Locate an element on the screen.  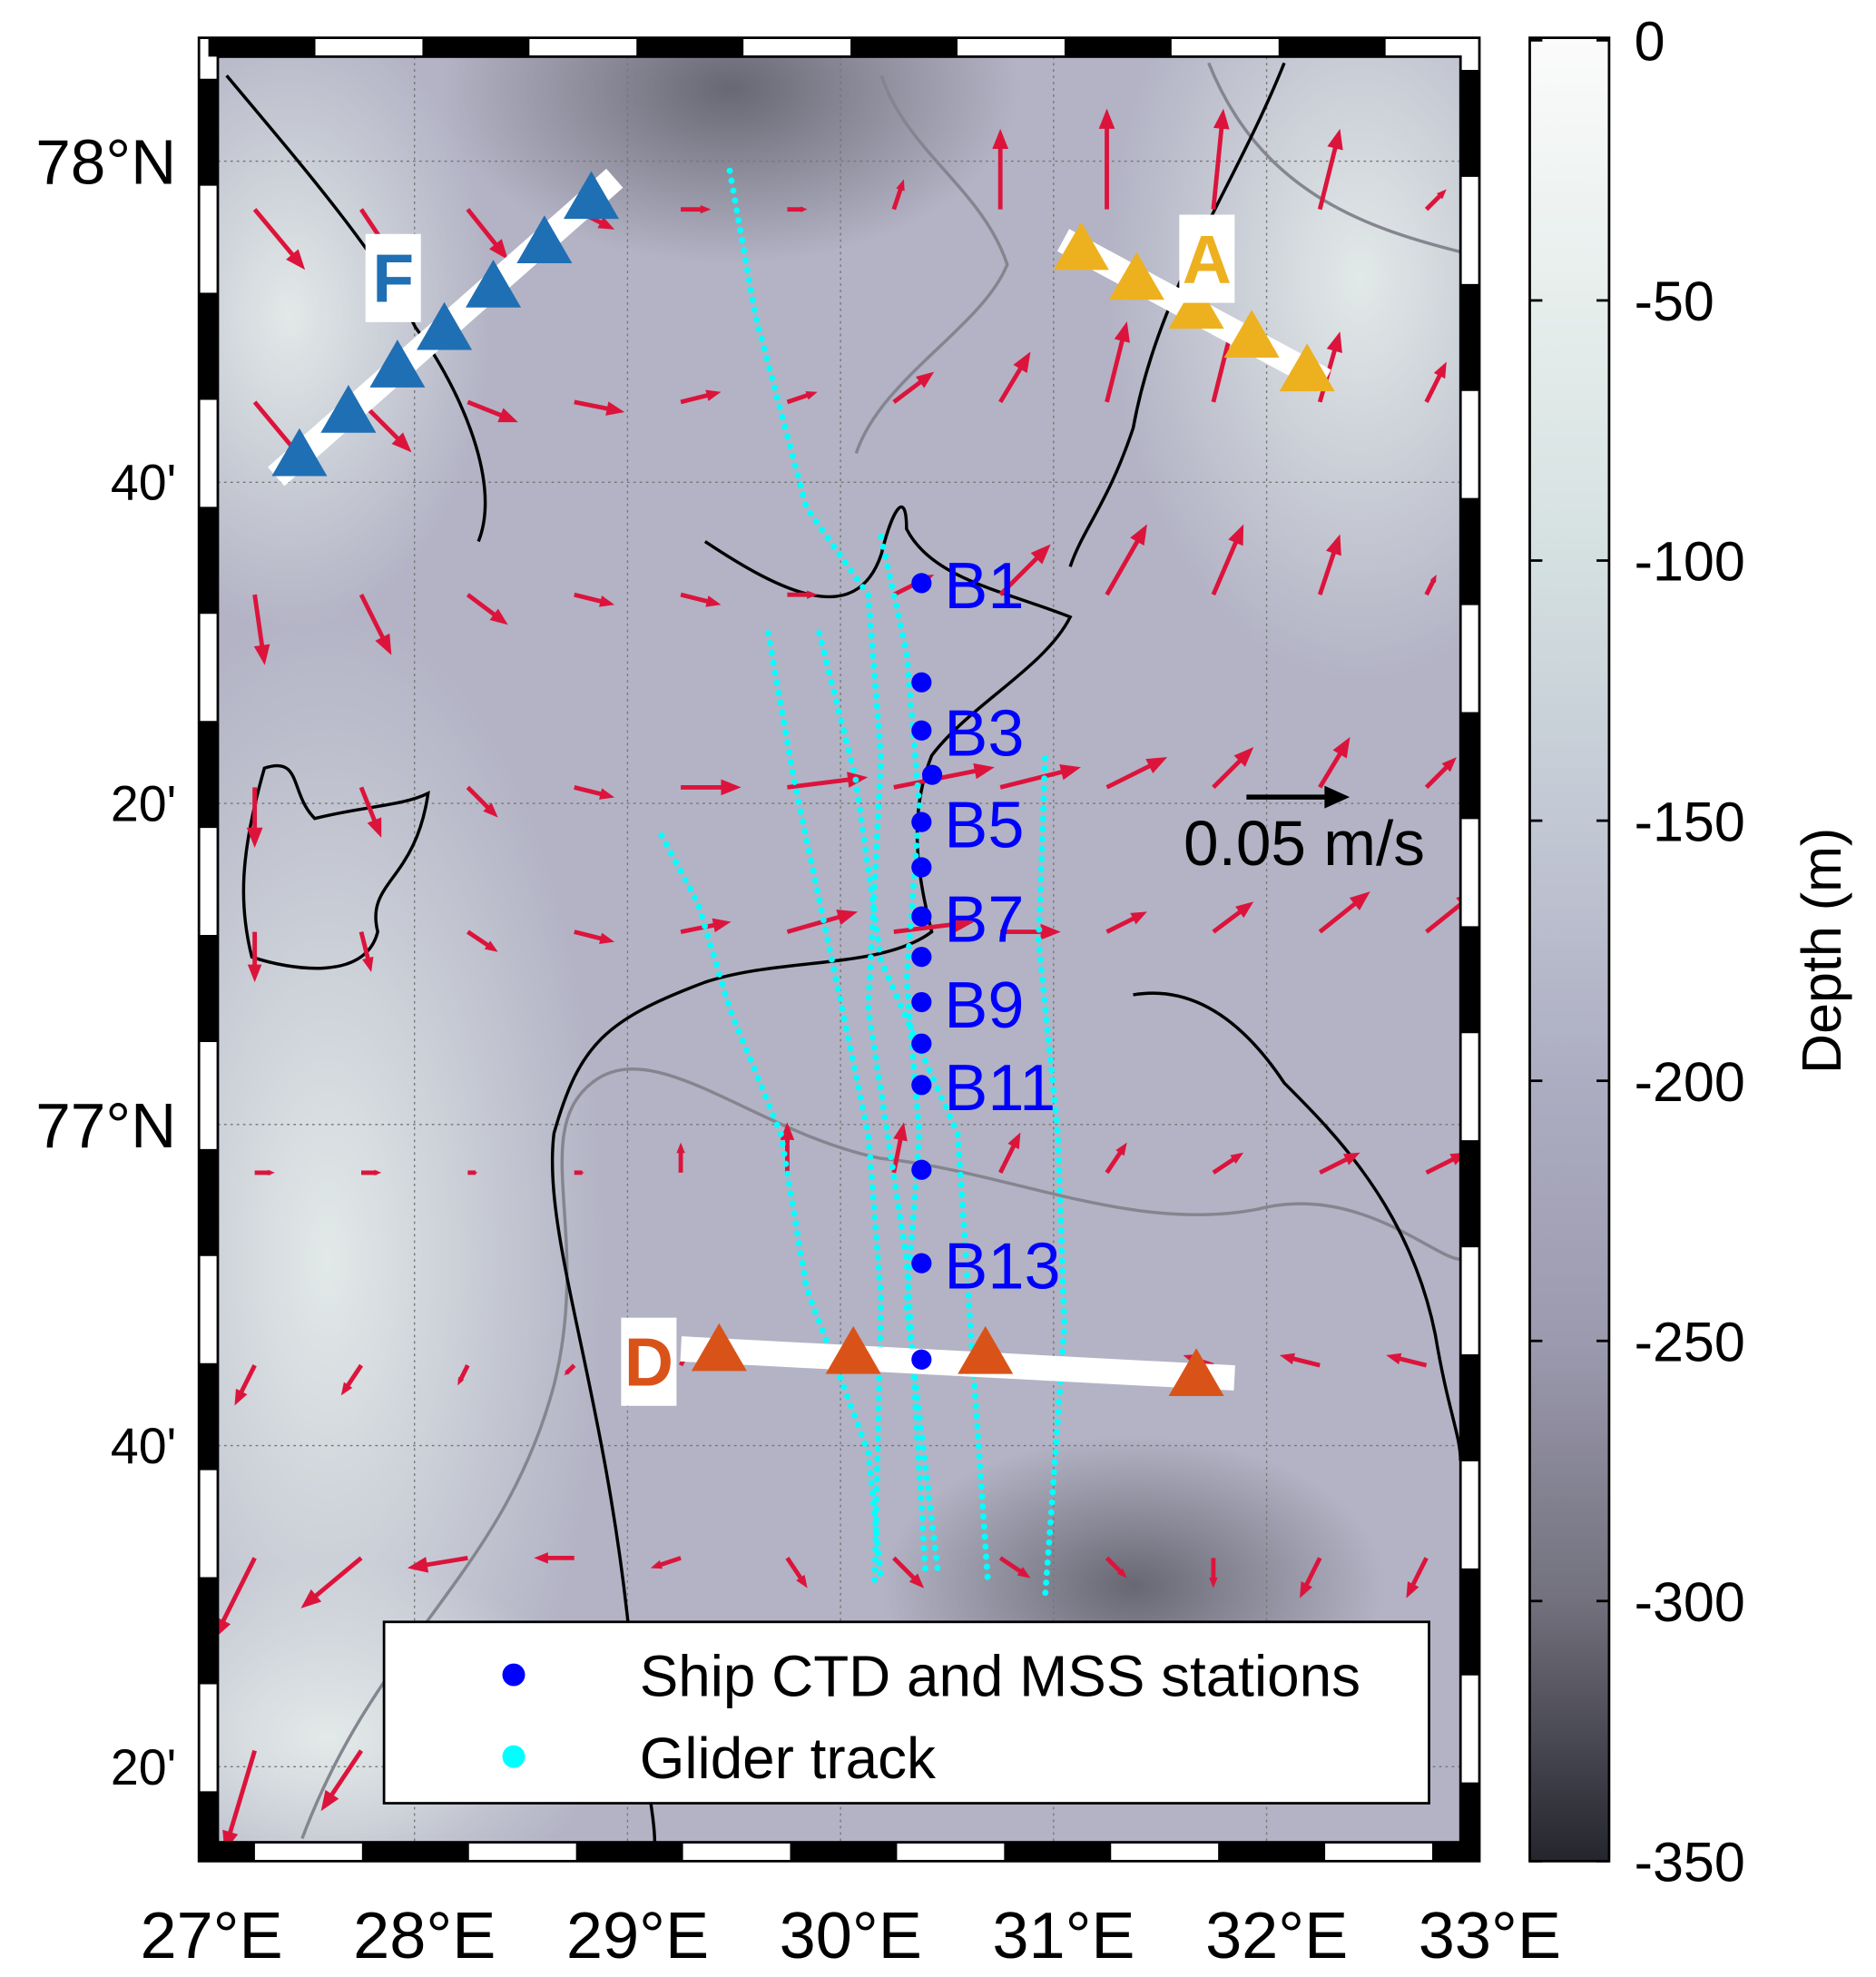
lat-tick-label: 40' is located at coordinates (144, 483).